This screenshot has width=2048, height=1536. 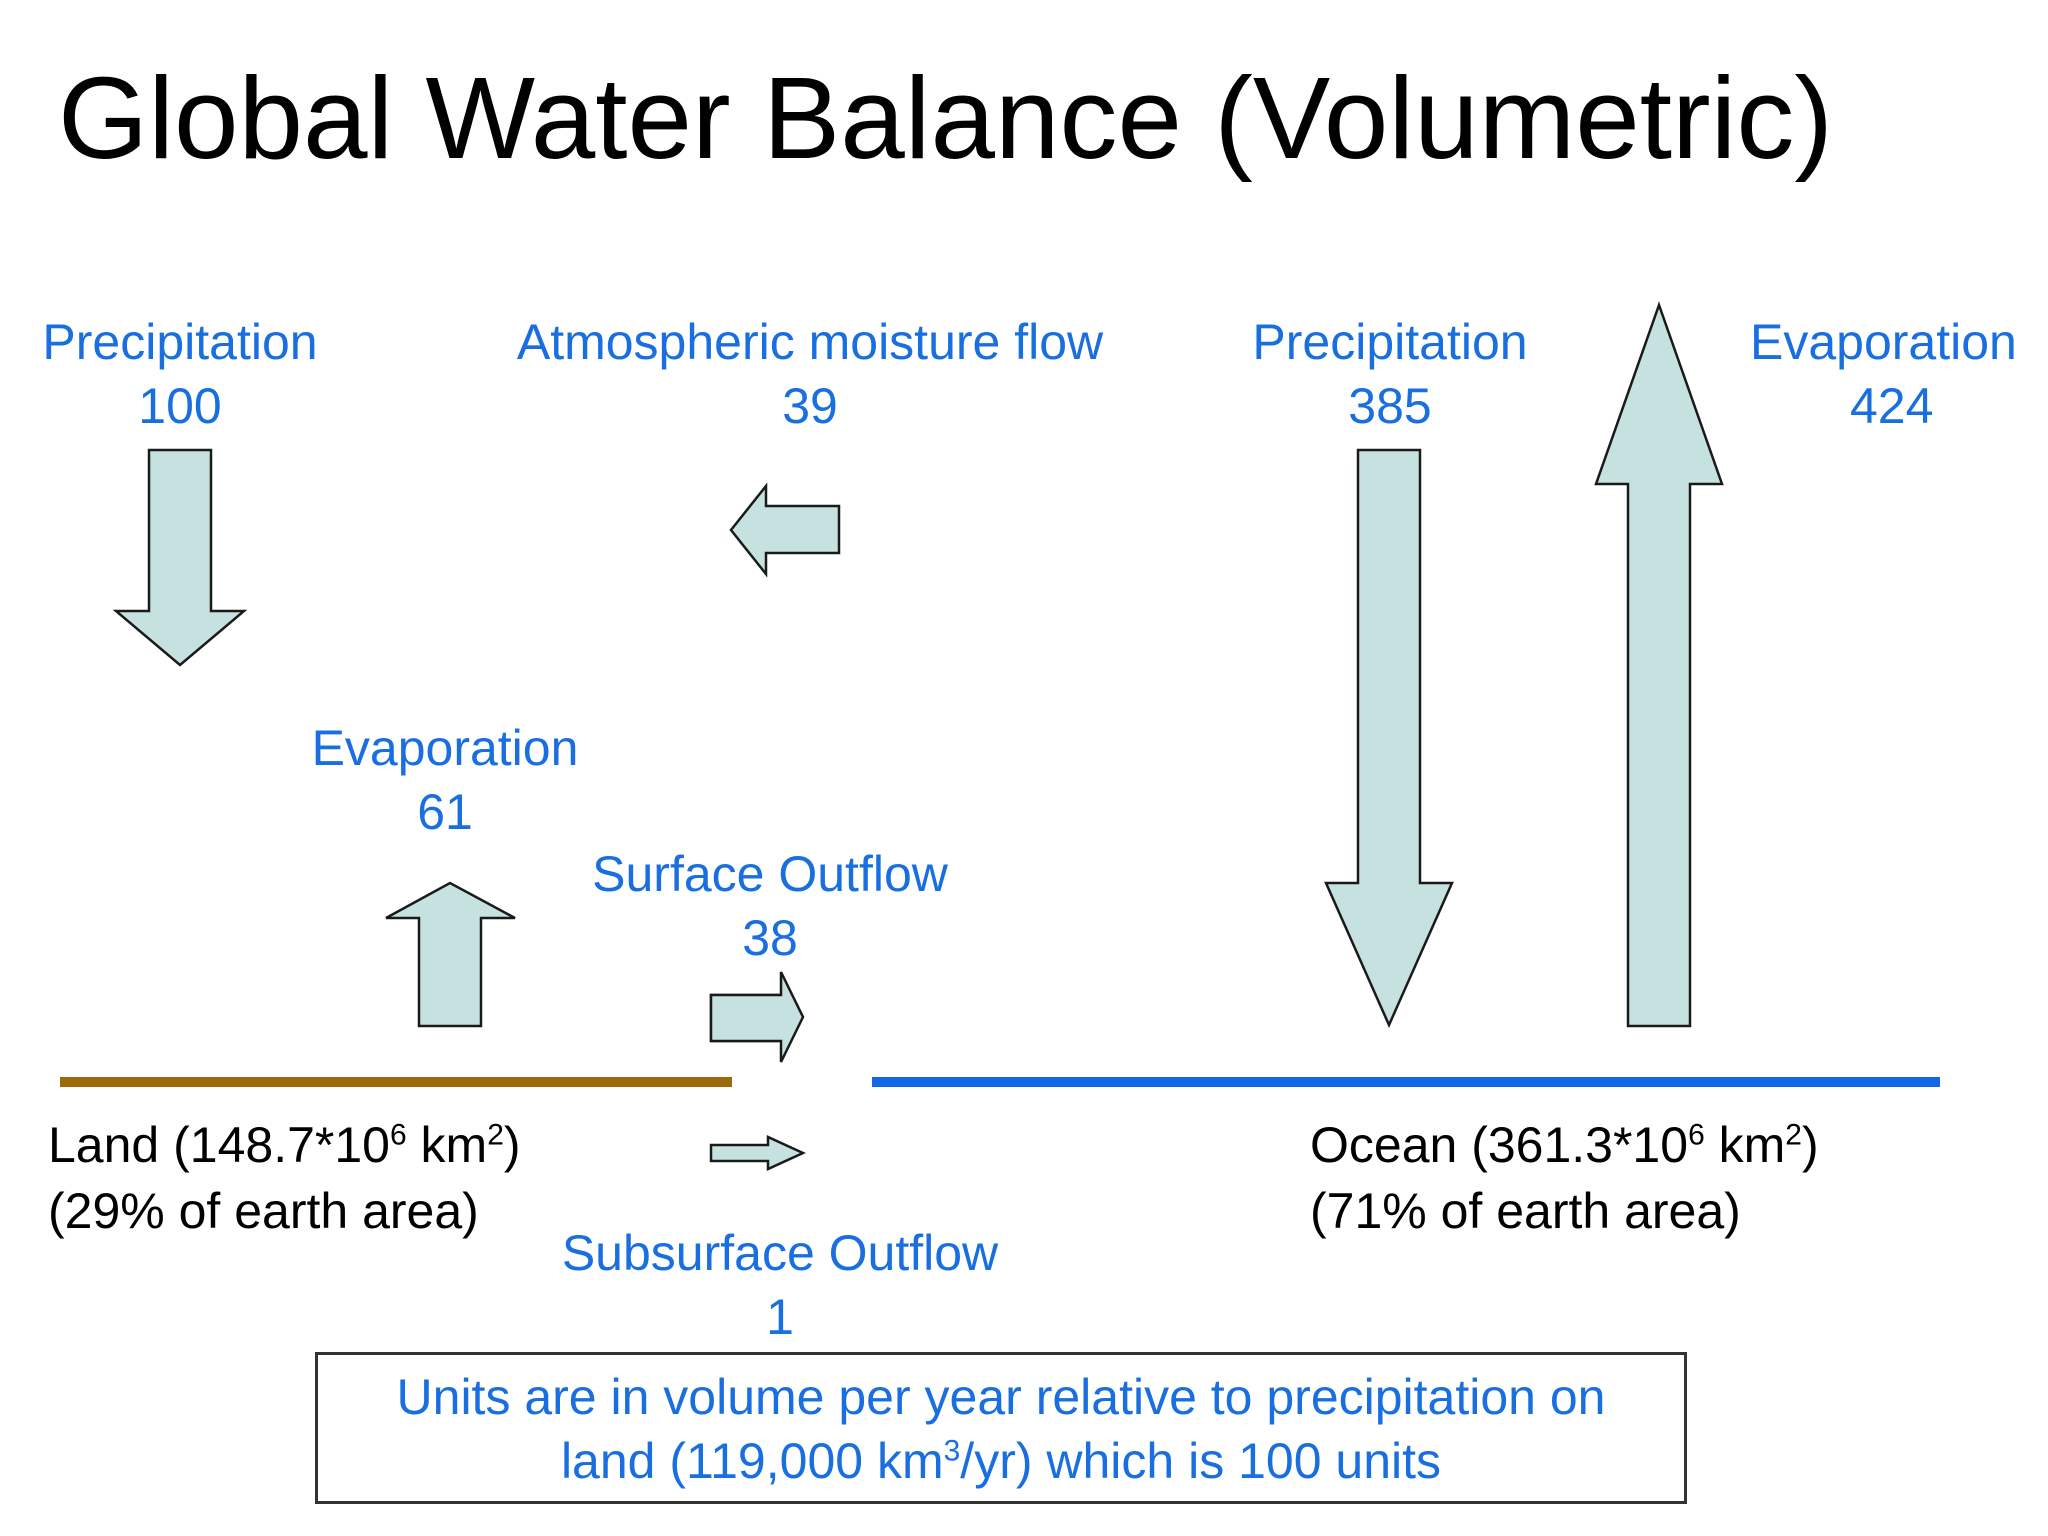 I want to click on surface-outflow-arrow-head, so click(x=757, y=1017).